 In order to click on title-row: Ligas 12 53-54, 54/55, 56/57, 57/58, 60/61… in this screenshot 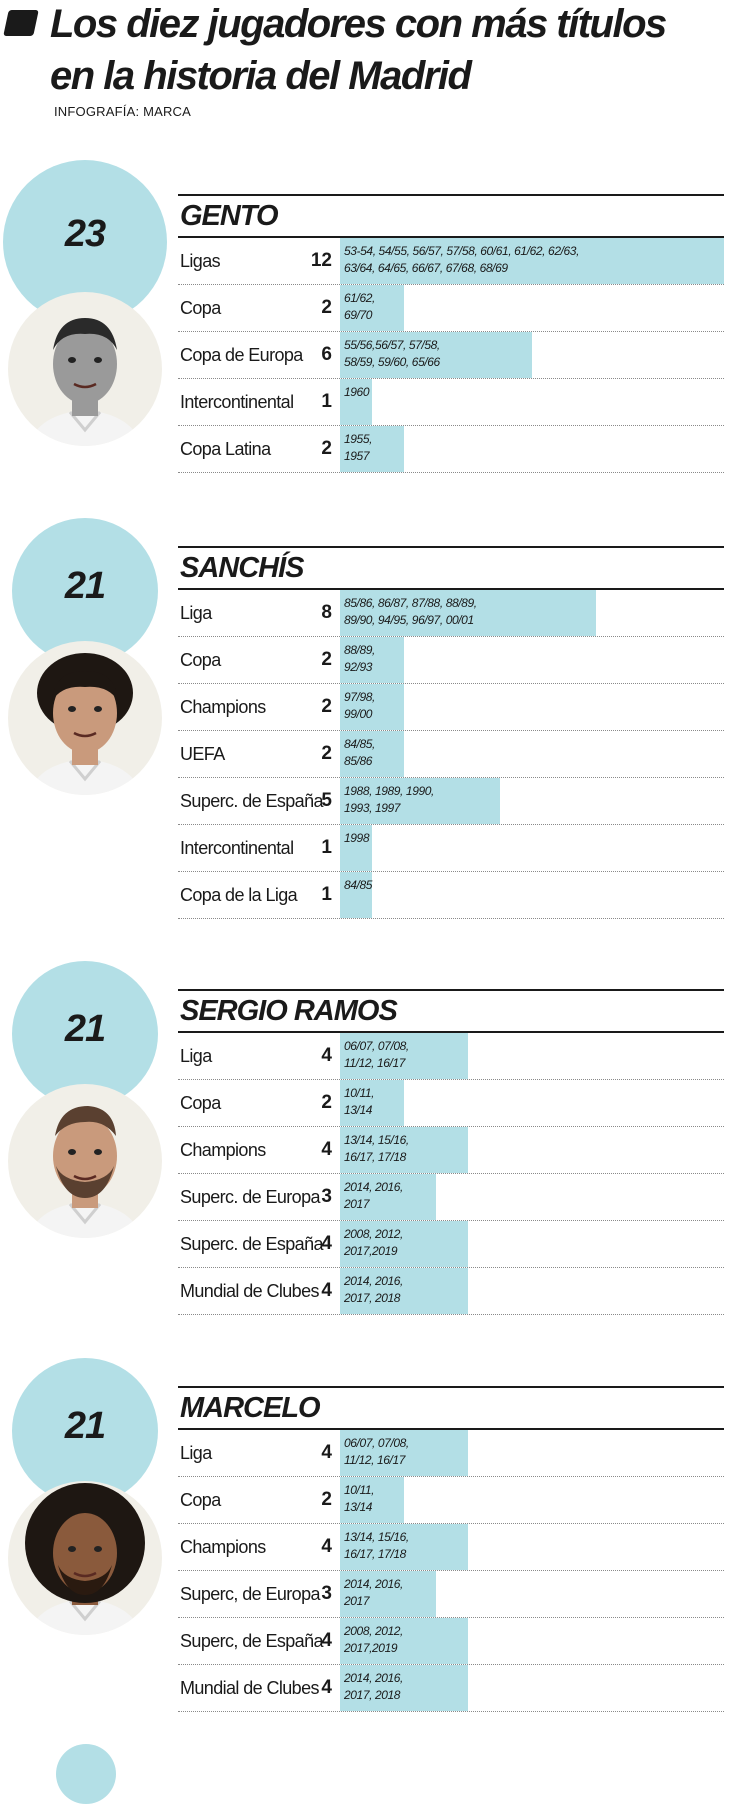, I will do `click(451, 261)`.